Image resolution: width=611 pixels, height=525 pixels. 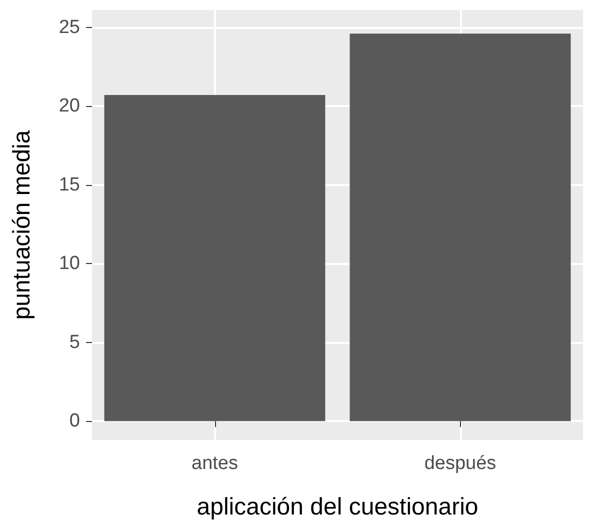 What do you see at coordinates (74, 421) in the screenshot?
I see `y-tick-label: 0` at bounding box center [74, 421].